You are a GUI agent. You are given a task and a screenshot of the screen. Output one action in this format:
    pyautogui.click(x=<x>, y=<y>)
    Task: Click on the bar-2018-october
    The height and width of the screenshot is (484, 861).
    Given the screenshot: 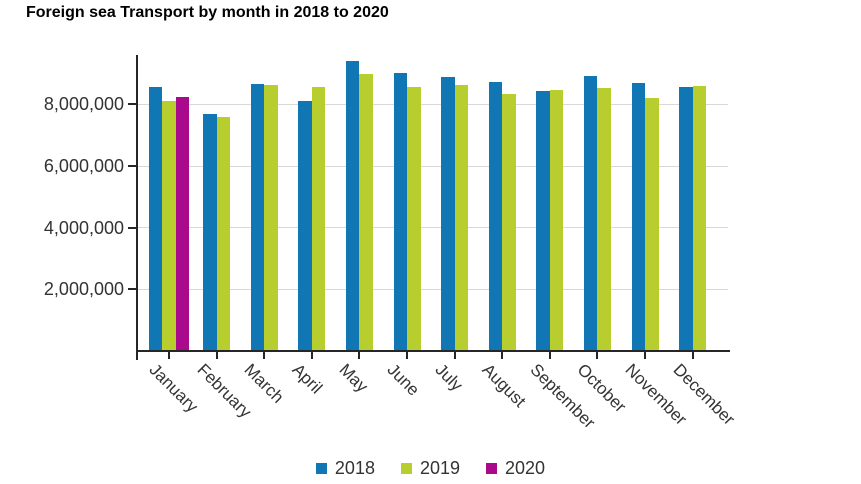 What is the action you would take?
    pyautogui.click(x=590, y=213)
    